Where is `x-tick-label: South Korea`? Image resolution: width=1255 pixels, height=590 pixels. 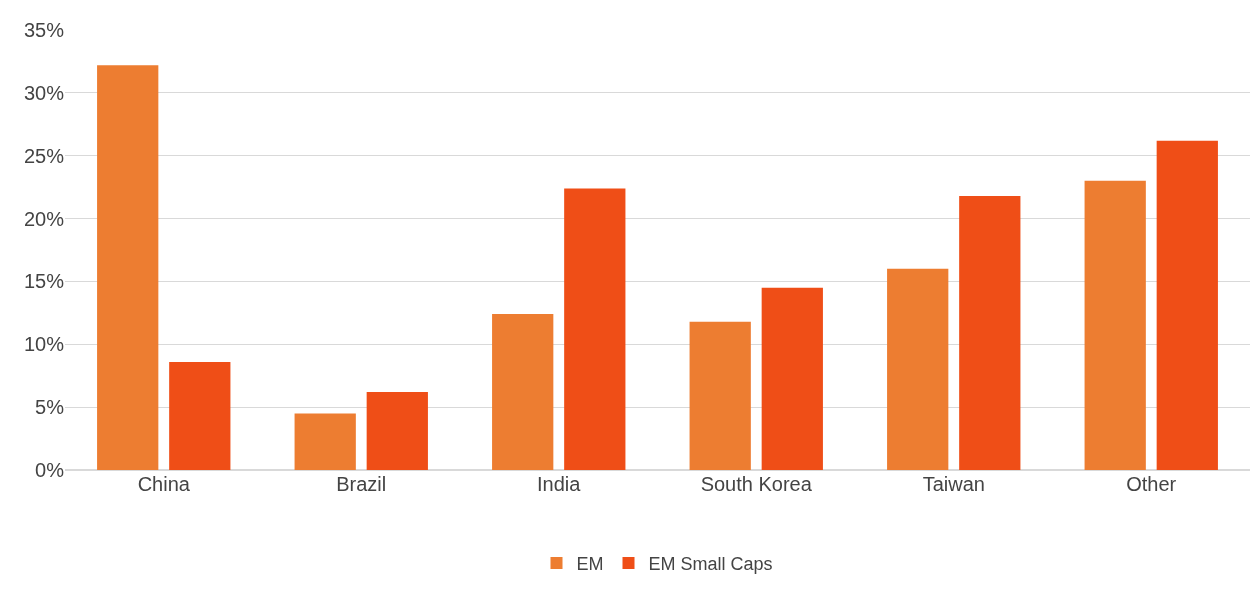 x-tick-label: South Korea is located at coordinates (756, 484).